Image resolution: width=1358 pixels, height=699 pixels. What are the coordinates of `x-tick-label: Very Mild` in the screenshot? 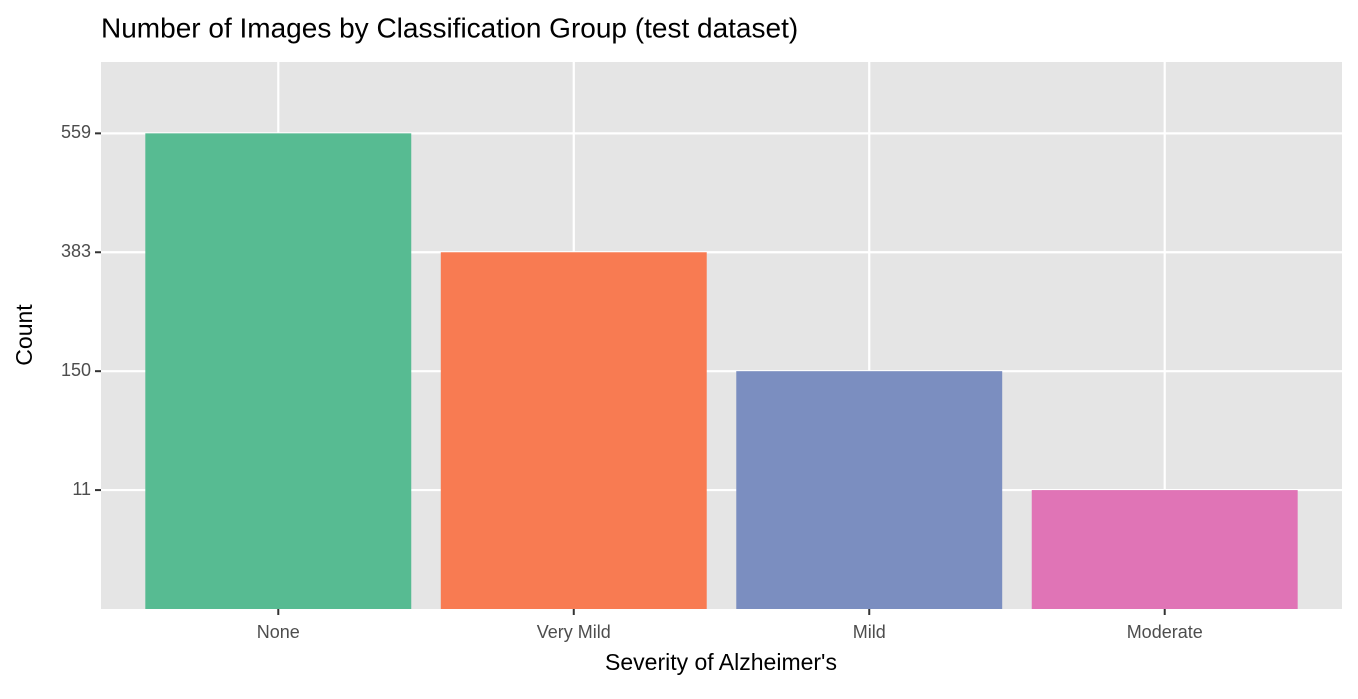 It's located at (574, 632).